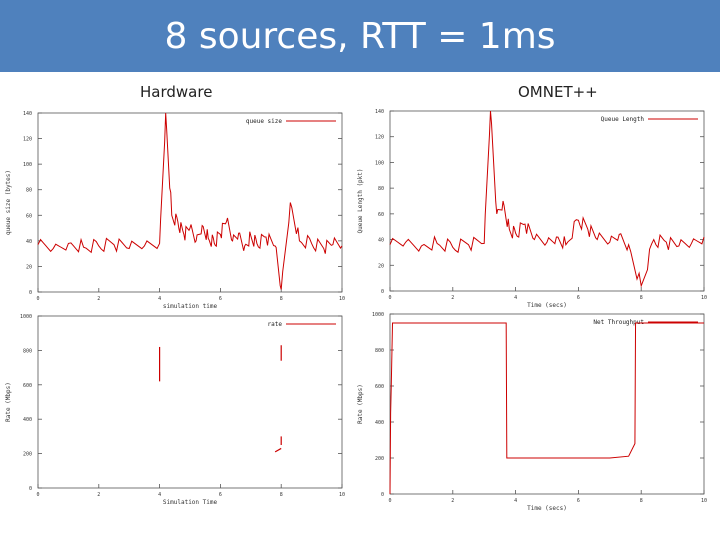 The image size is (720, 540). Describe the element at coordinates (190, 502) in the screenshot. I see `x-axis-label: Simulation Time` at that location.